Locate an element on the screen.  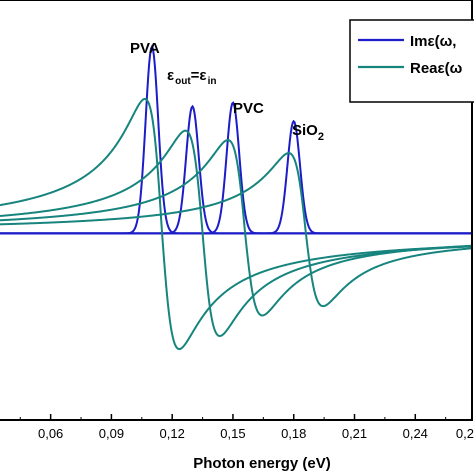
x-tick-label: 0,18 is located at coordinates (293, 433).